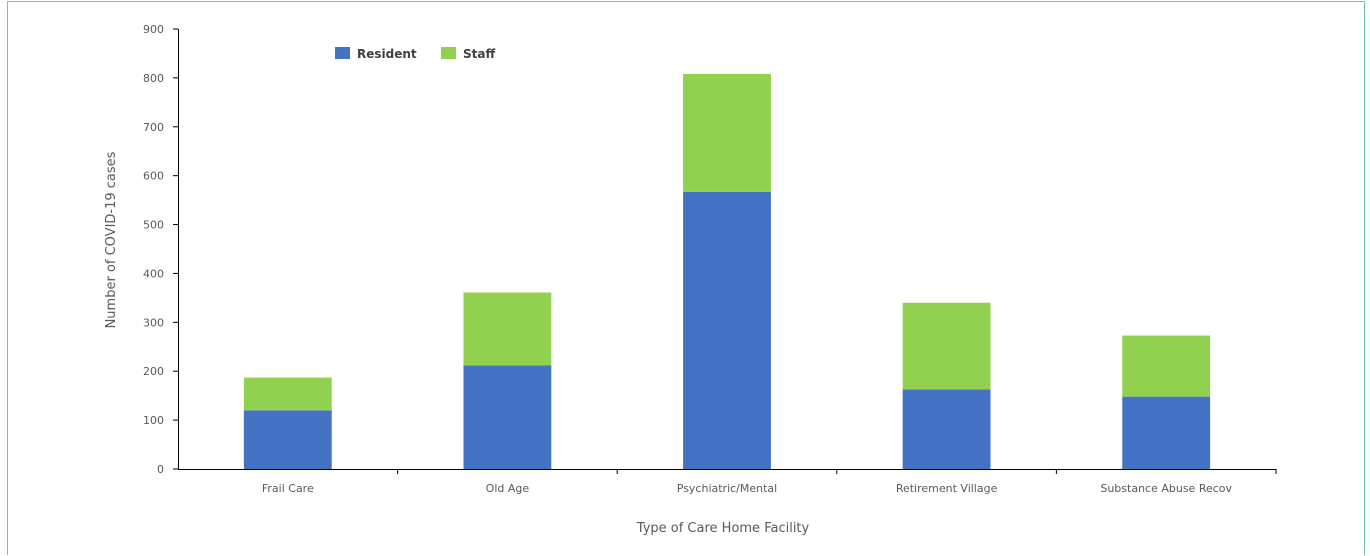  I want to click on y-tick-label: 100, so click(153, 420).